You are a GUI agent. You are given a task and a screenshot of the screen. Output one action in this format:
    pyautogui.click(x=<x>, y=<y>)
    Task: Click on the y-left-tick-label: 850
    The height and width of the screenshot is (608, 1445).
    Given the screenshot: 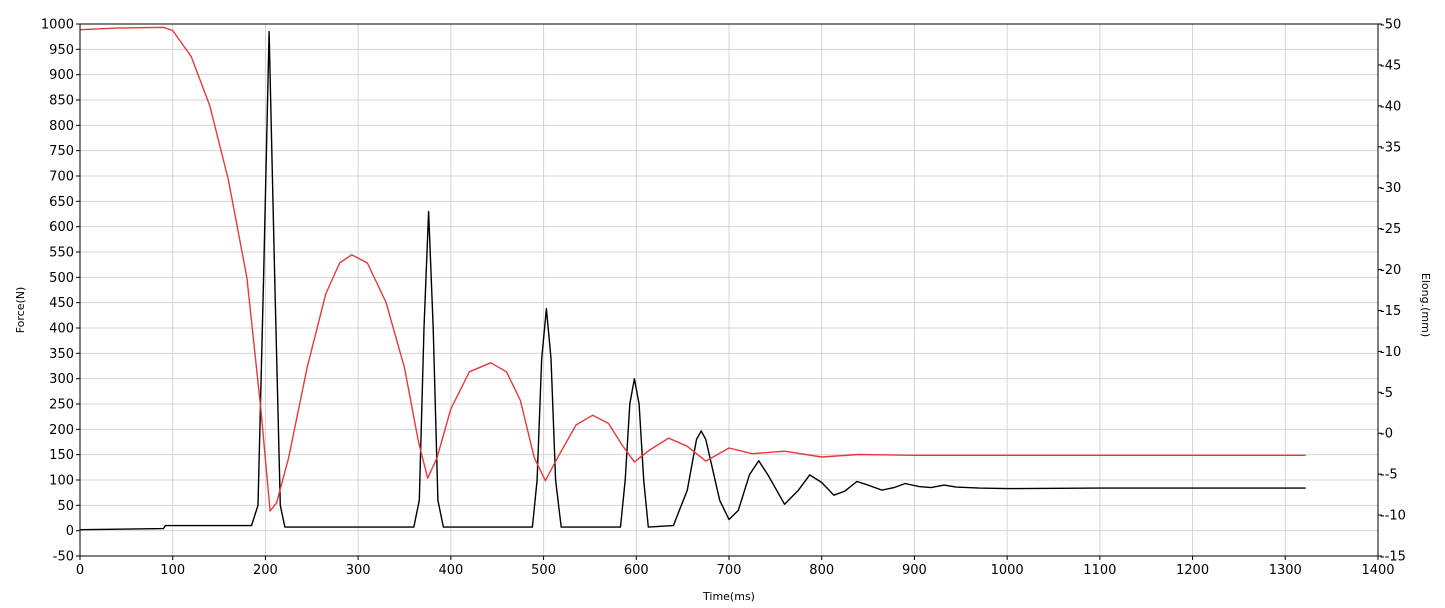 What is the action you would take?
    pyautogui.click(x=61, y=101)
    